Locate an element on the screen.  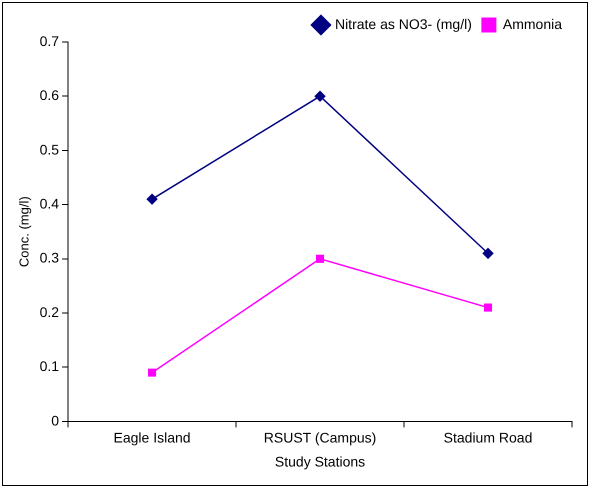
y-tick-label: 0.7 is located at coordinates (50, 40).